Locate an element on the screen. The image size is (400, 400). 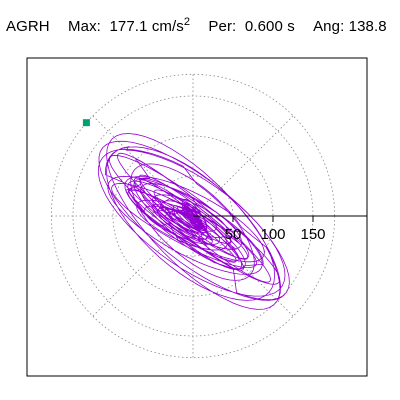
radial-axis: 50 100 150 is located at coordinates (280, 229).